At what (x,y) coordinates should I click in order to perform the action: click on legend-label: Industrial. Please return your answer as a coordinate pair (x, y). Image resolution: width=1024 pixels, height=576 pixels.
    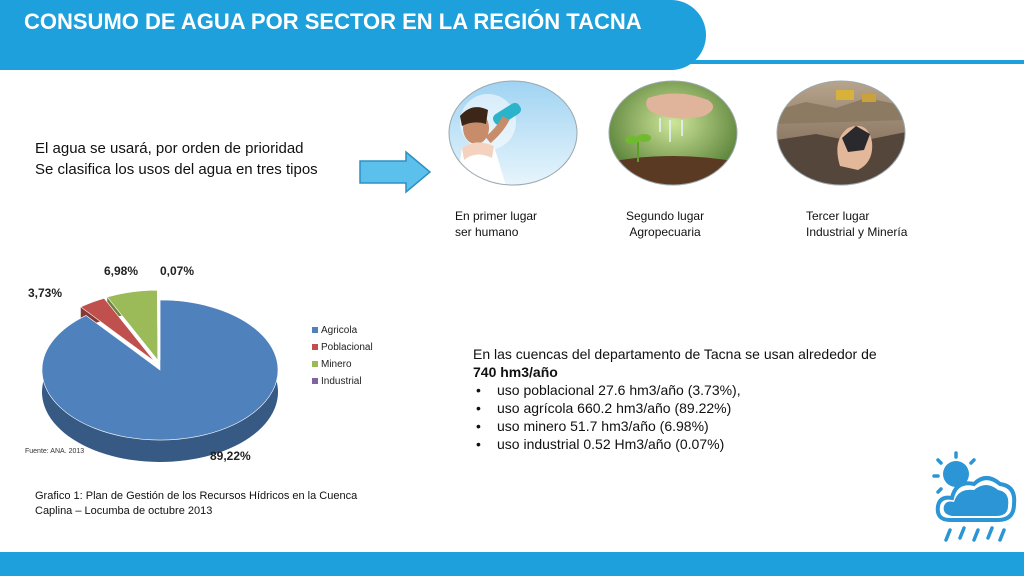
    Looking at the image, I should click on (341, 381).